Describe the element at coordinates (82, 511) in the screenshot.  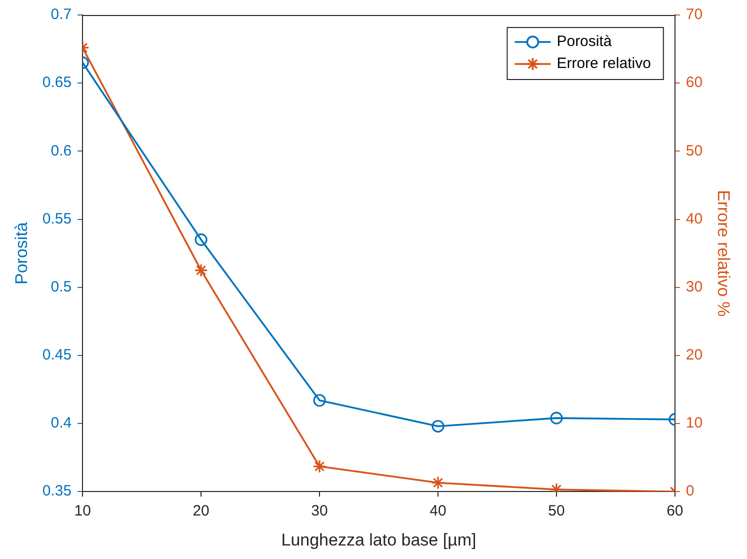
I see `x-tick-label: 10` at that location.